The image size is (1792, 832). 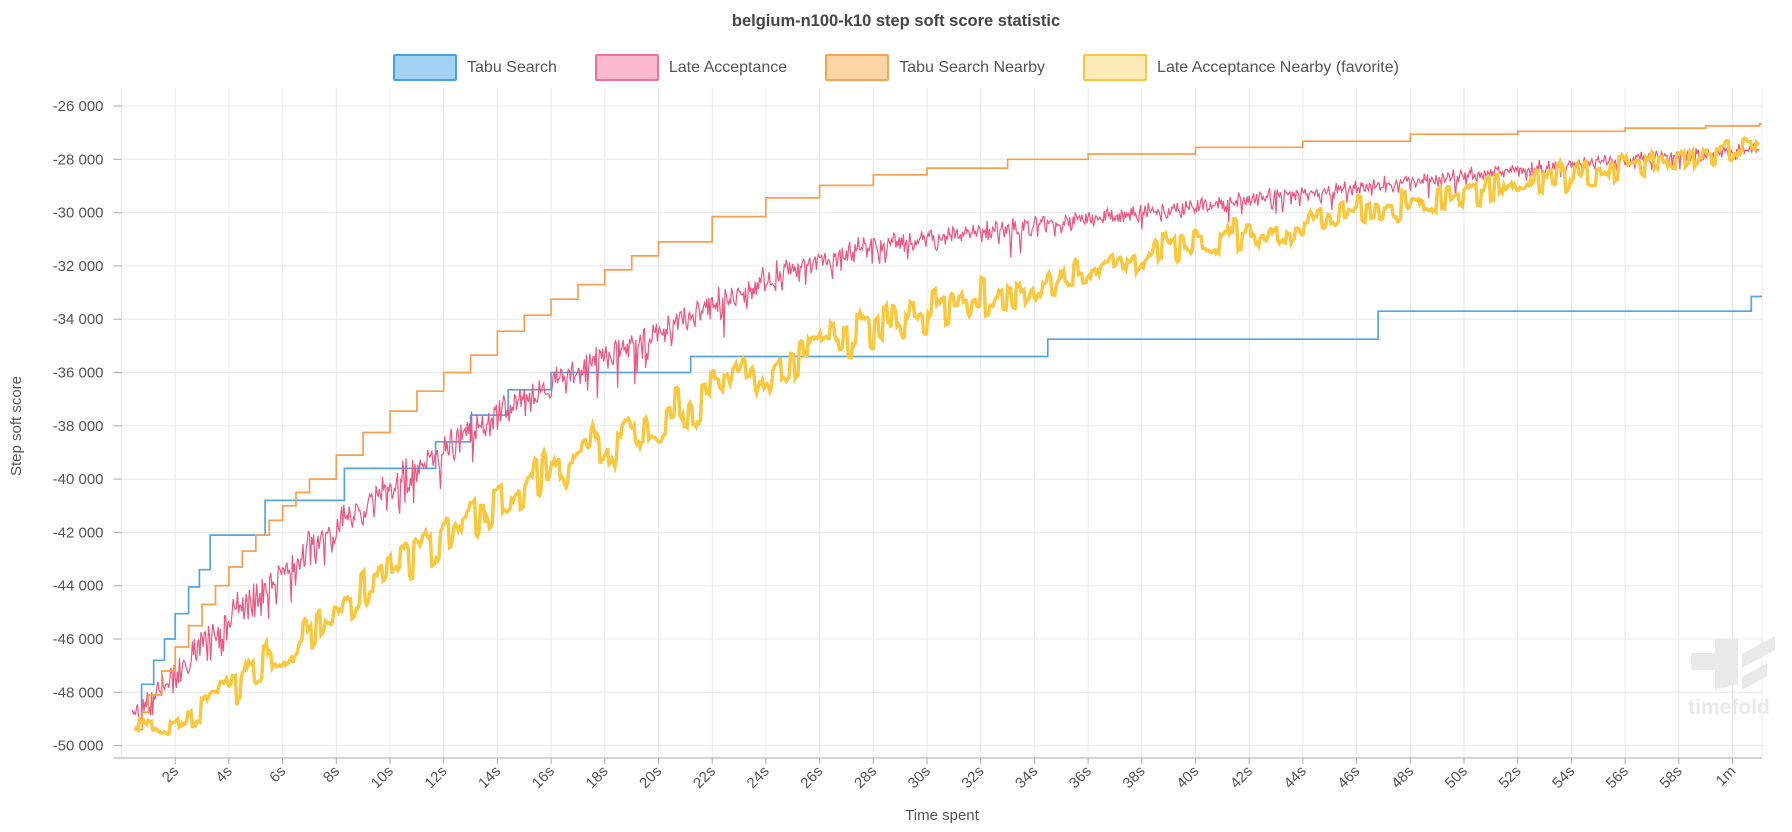 I want to click on y-tick-label: -36 000, so click(x=78, y=373).